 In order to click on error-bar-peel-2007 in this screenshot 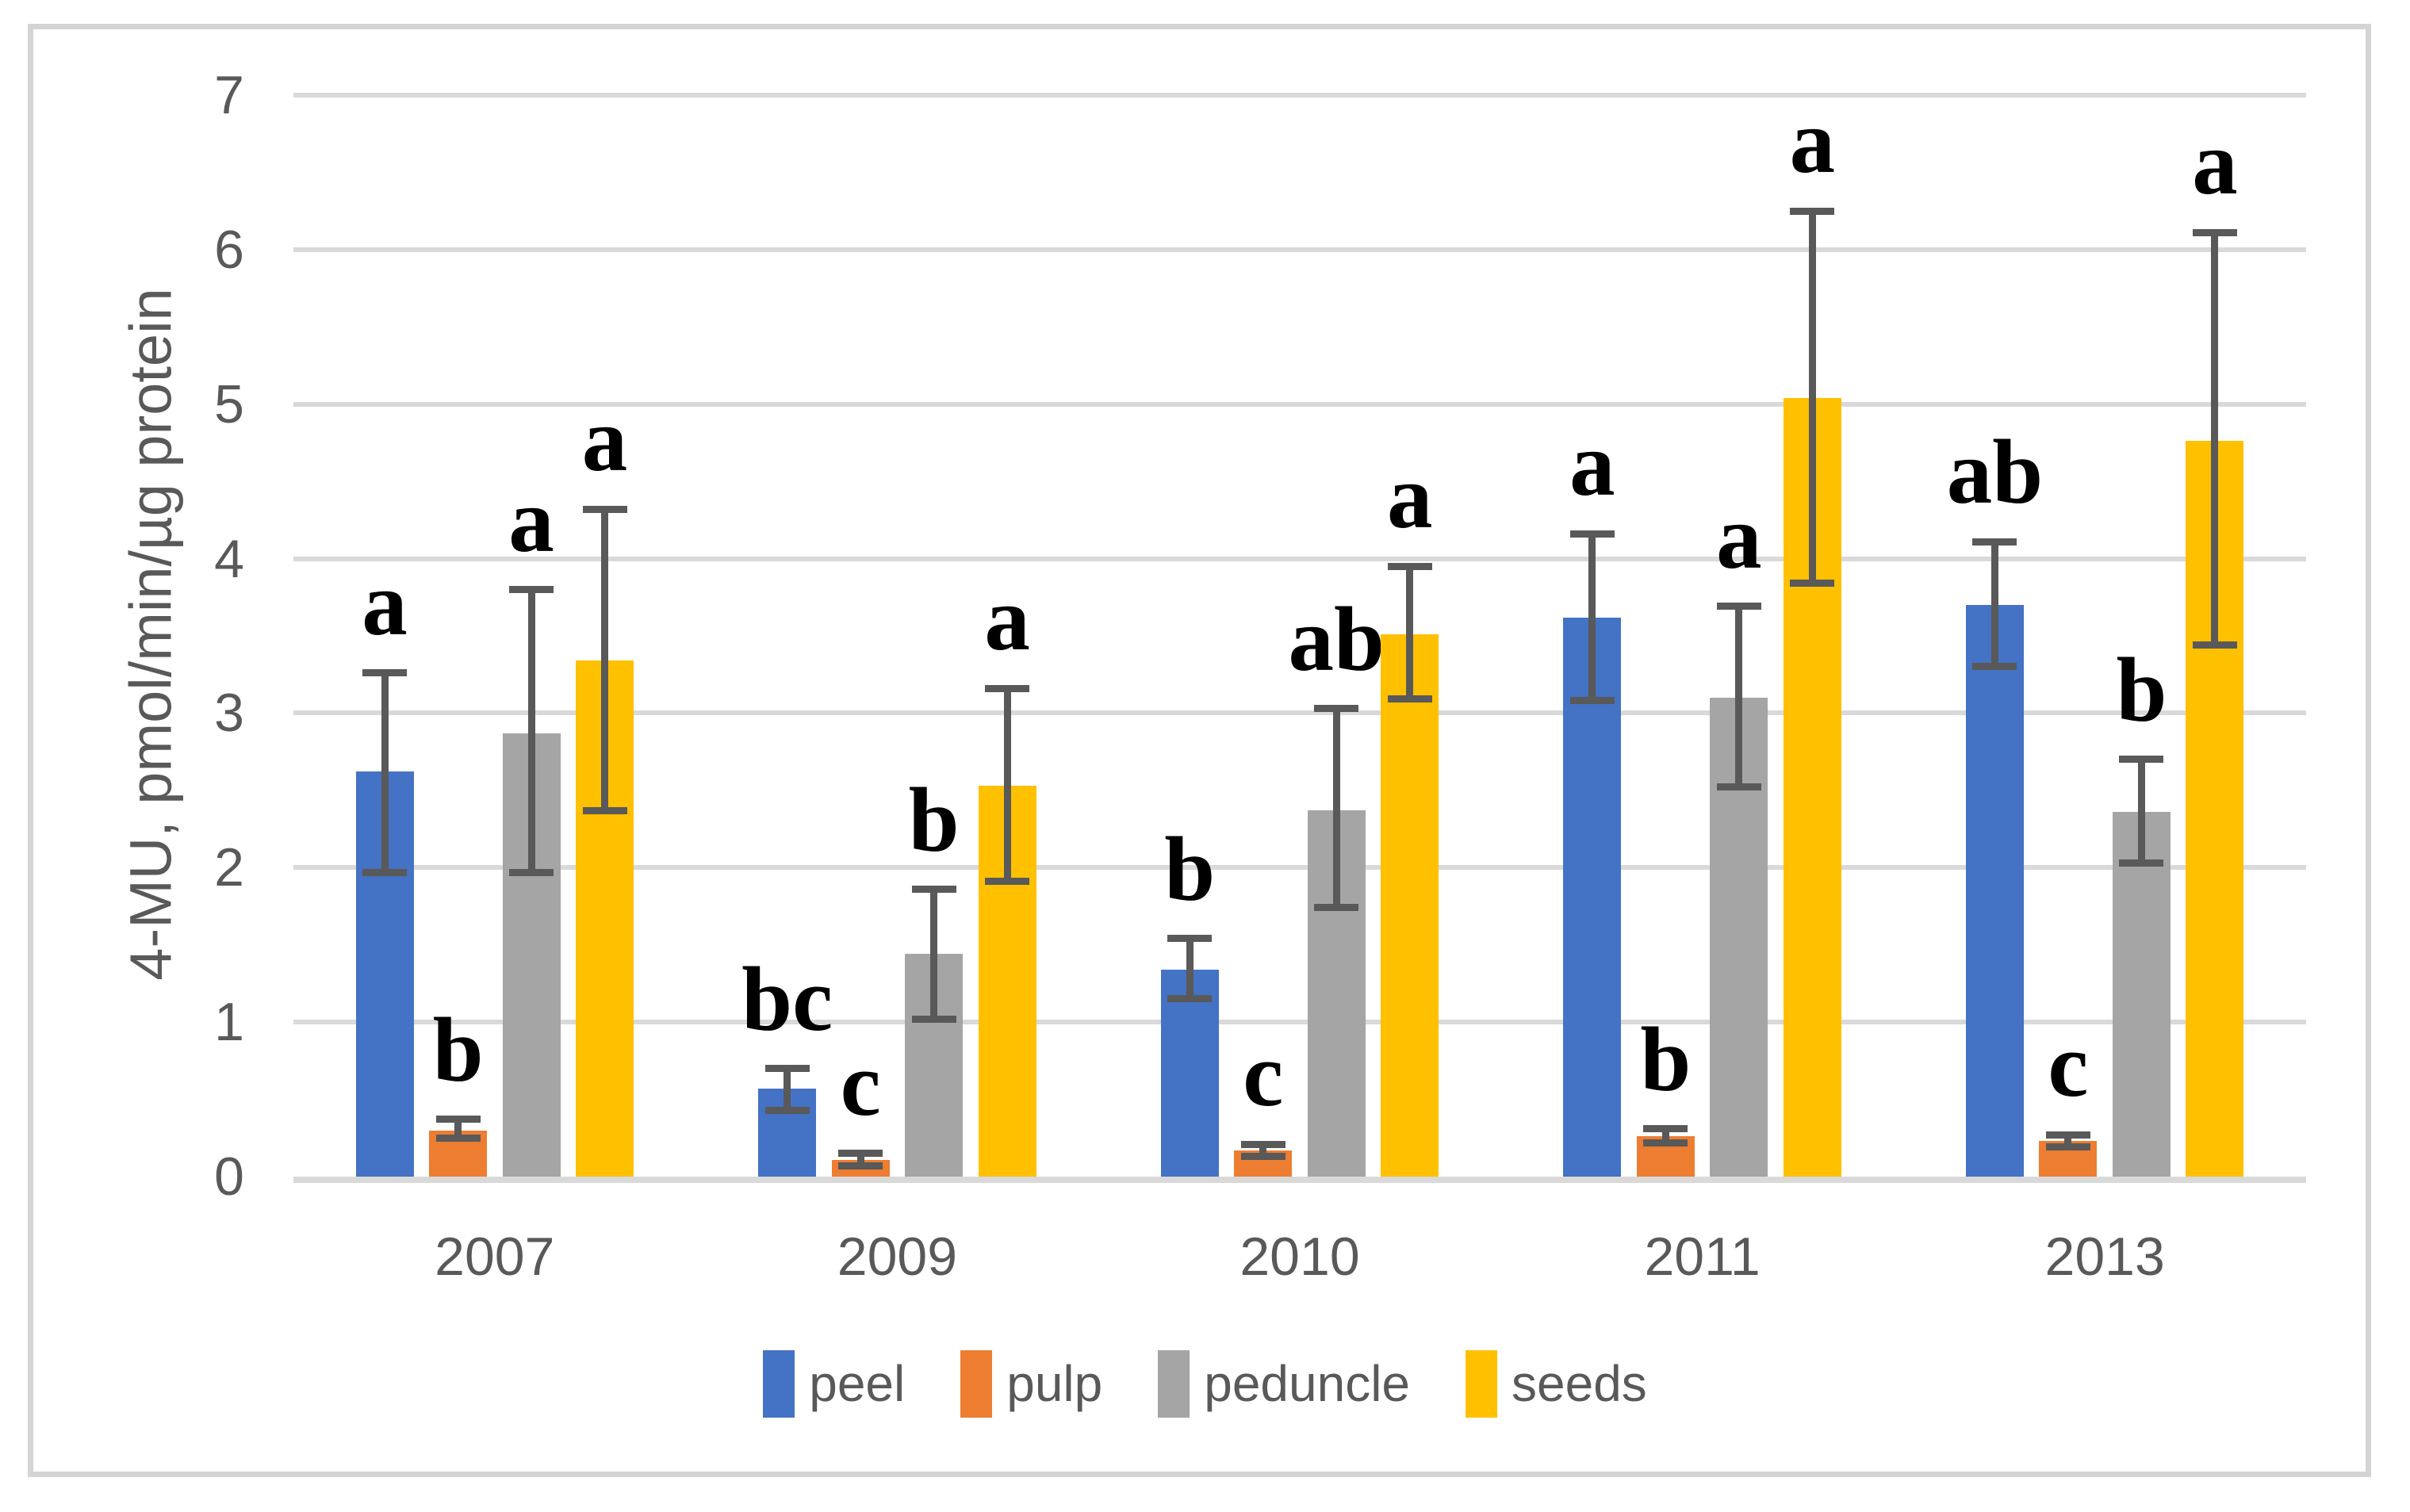, I will do `click(385, 772)`.